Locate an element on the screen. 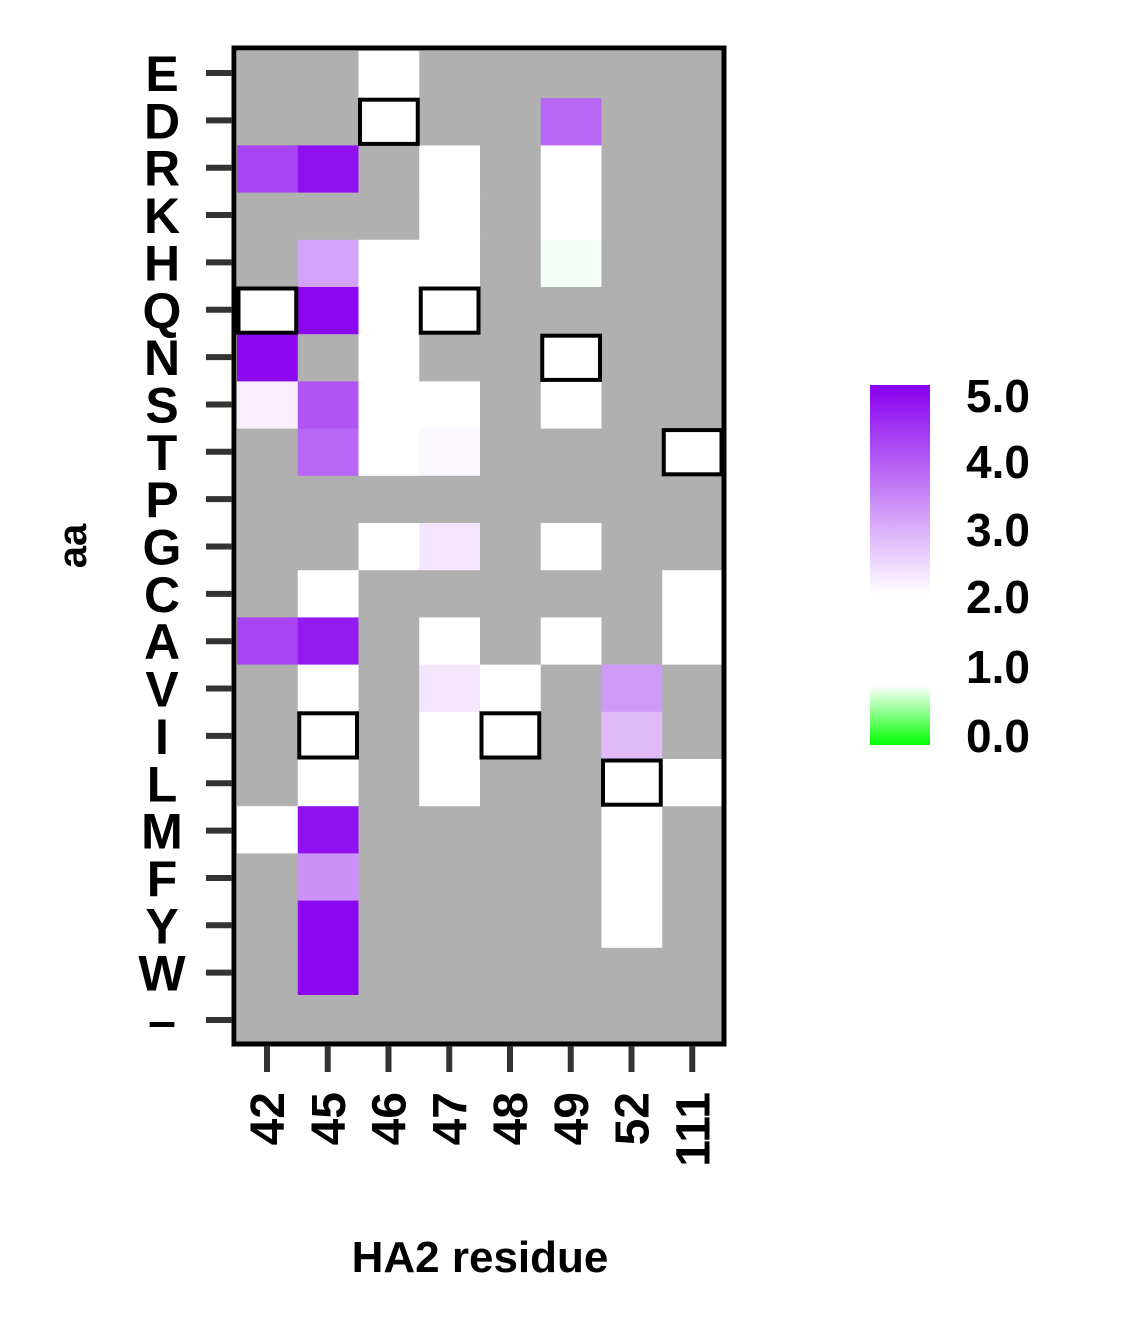 The height and width of the screenshot is (1325, 1140). colorbar-high-segment is located at coordinates (900, 490).